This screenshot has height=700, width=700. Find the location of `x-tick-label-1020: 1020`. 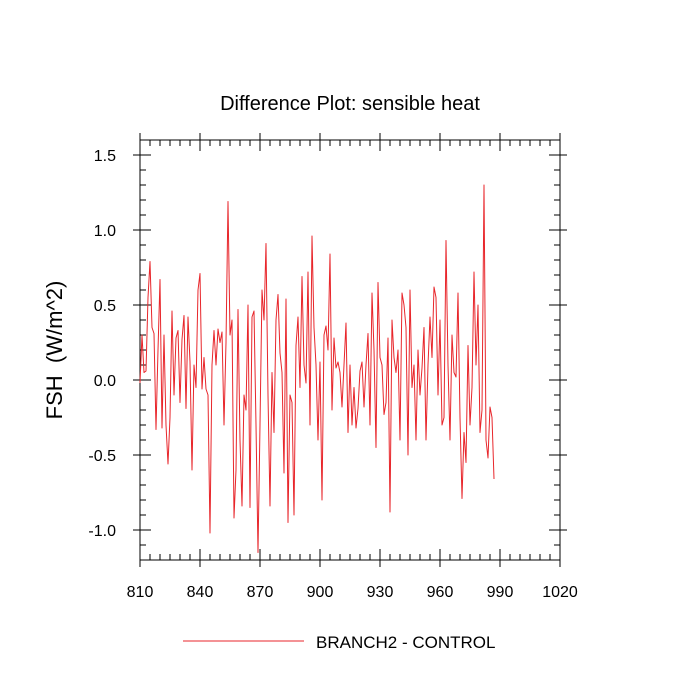

x-tick-label-1020: 1020 is located at coordinates (560, 592).